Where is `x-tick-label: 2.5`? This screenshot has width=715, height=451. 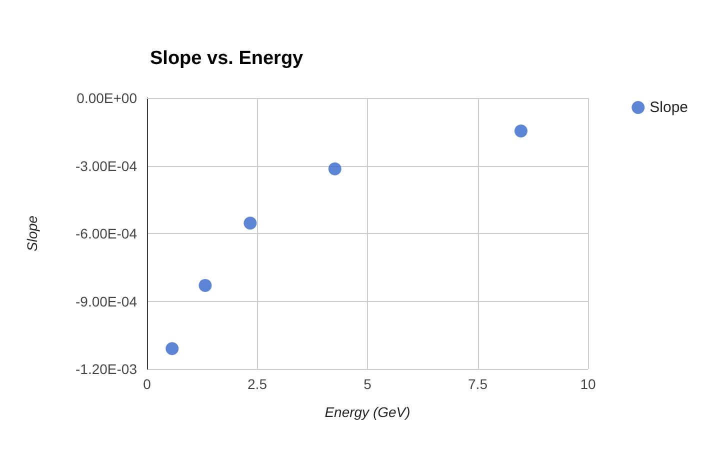
x-tick-label: 2.5 is located at coordinates (258, 384).